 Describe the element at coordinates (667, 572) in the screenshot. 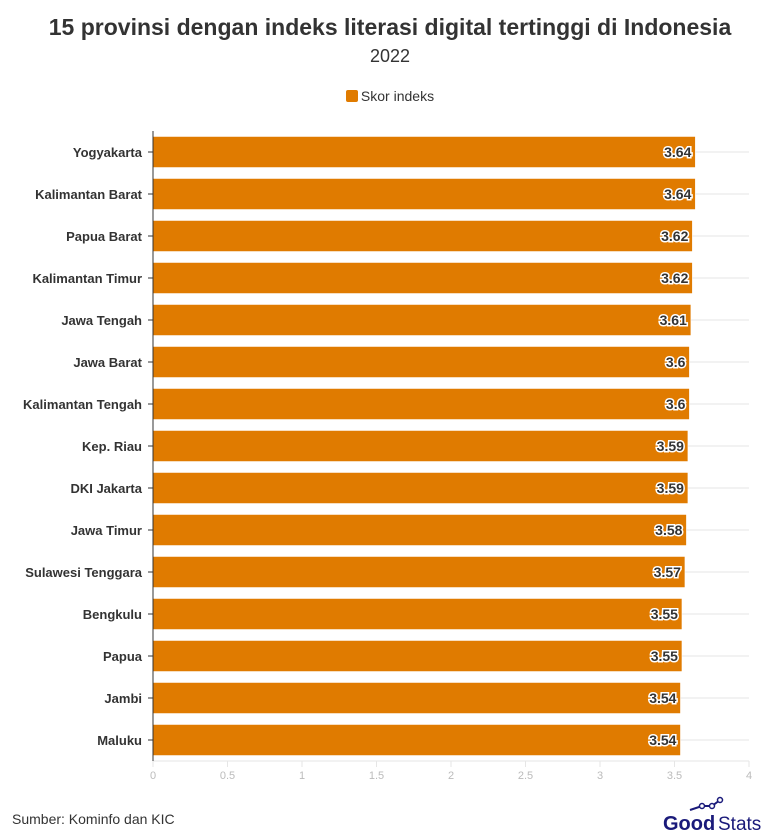

I see `data-label: 3.57` at that location.